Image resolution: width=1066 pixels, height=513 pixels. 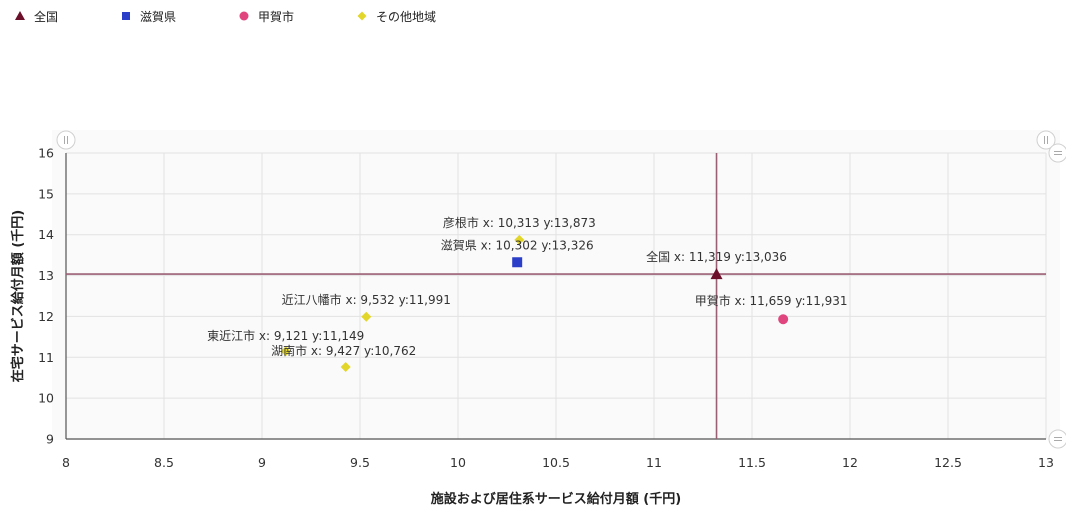 What do you see at coordinates (285, 335) in the screenshot?
I see `data-label-東近江市: 東近江市 x: 9,121 y:11,149` at bounding box center [285, 335].